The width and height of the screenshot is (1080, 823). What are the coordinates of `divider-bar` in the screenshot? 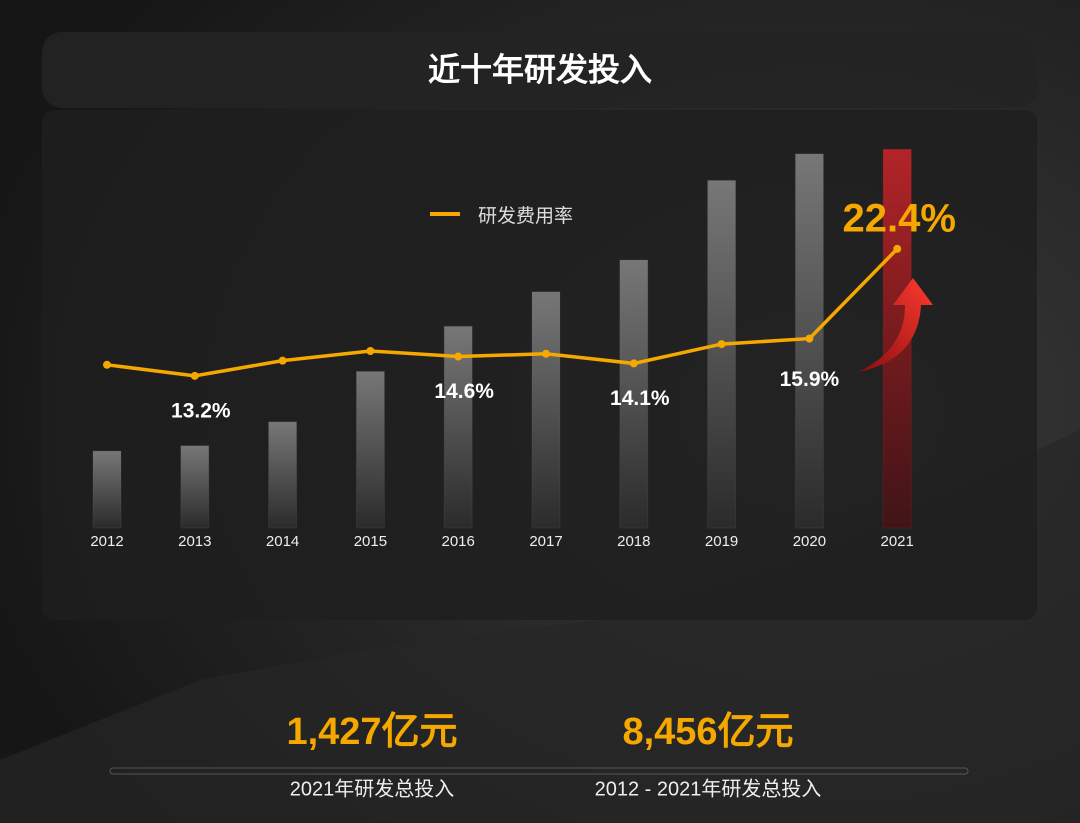 It's located at (539, 771).